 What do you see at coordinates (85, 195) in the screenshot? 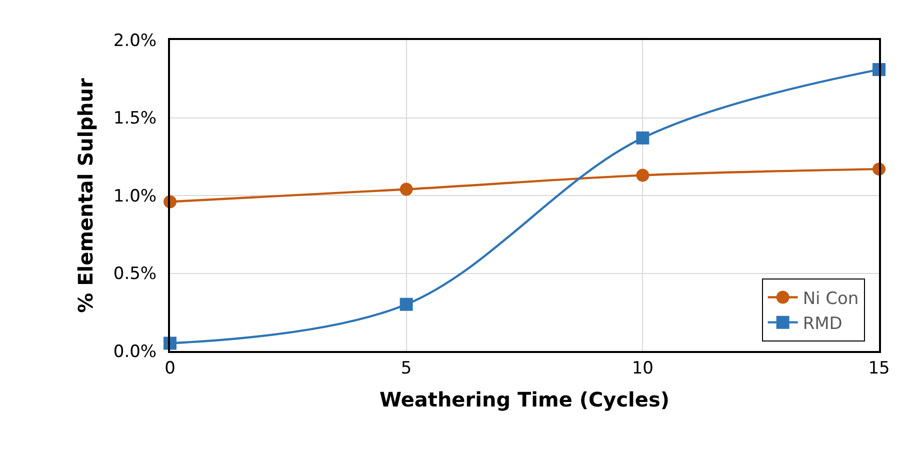
I see `y-axis-title: % Elemental Sulphur` at bounding box center [85, 195].